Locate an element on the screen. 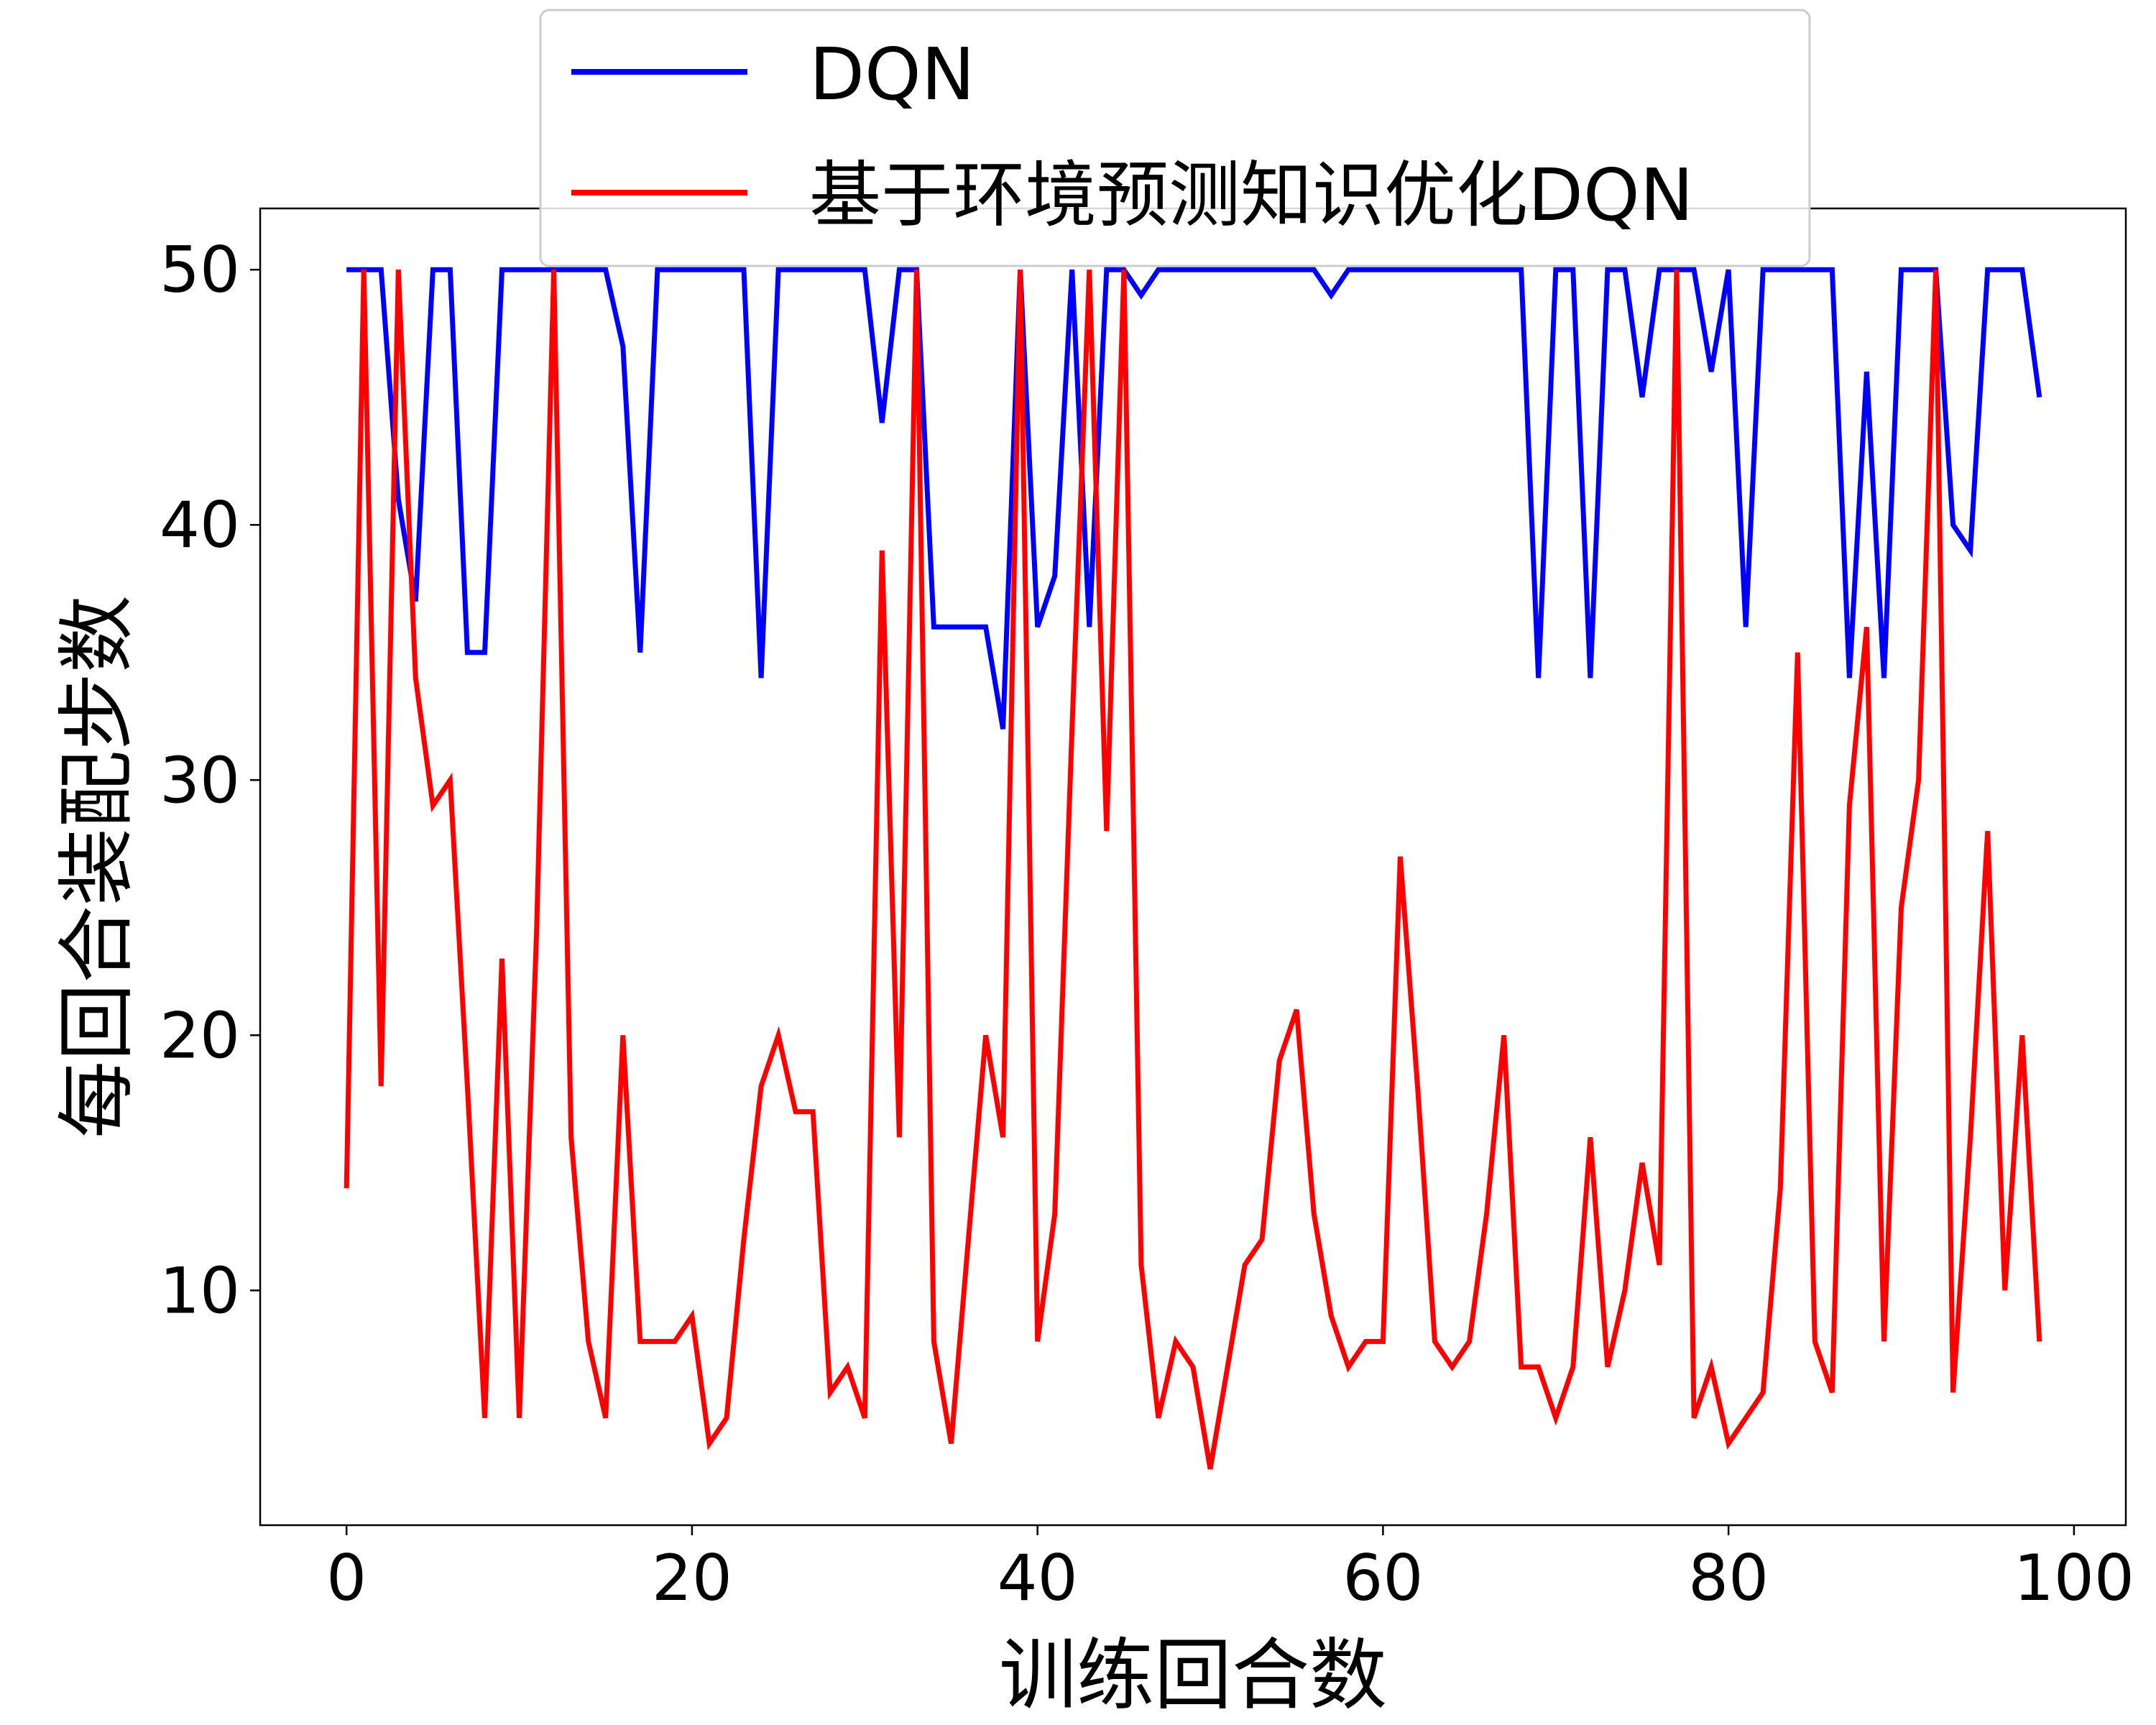 This screenshot has width=2156, height=1725. y-axis-ticks: 10 20 30 40 50 is located at coordinates (210, 780).